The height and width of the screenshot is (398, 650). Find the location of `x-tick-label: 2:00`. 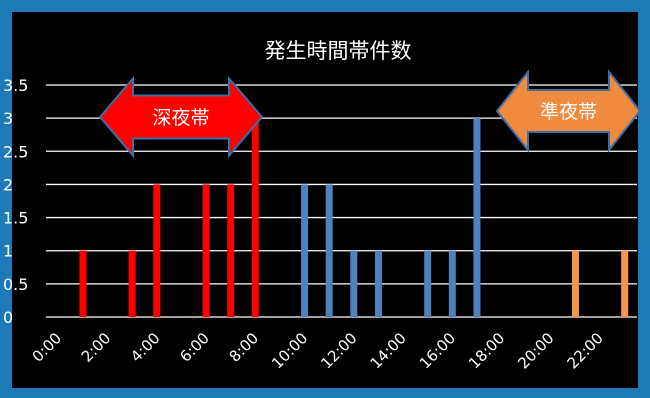

x-tick-label: 2:00 is located at coordinates (96, 347).